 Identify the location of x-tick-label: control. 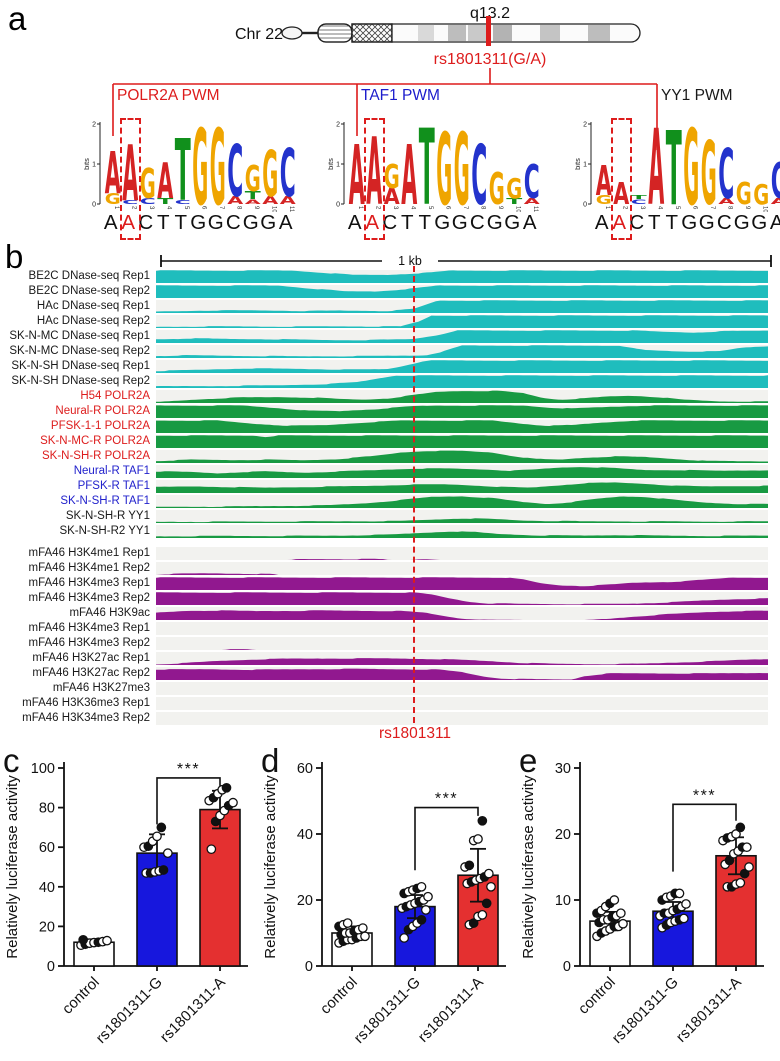
(81, 996).